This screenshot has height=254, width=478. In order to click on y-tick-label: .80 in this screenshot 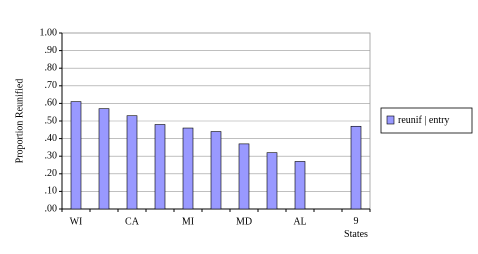, I will do `click(51, 67)`.